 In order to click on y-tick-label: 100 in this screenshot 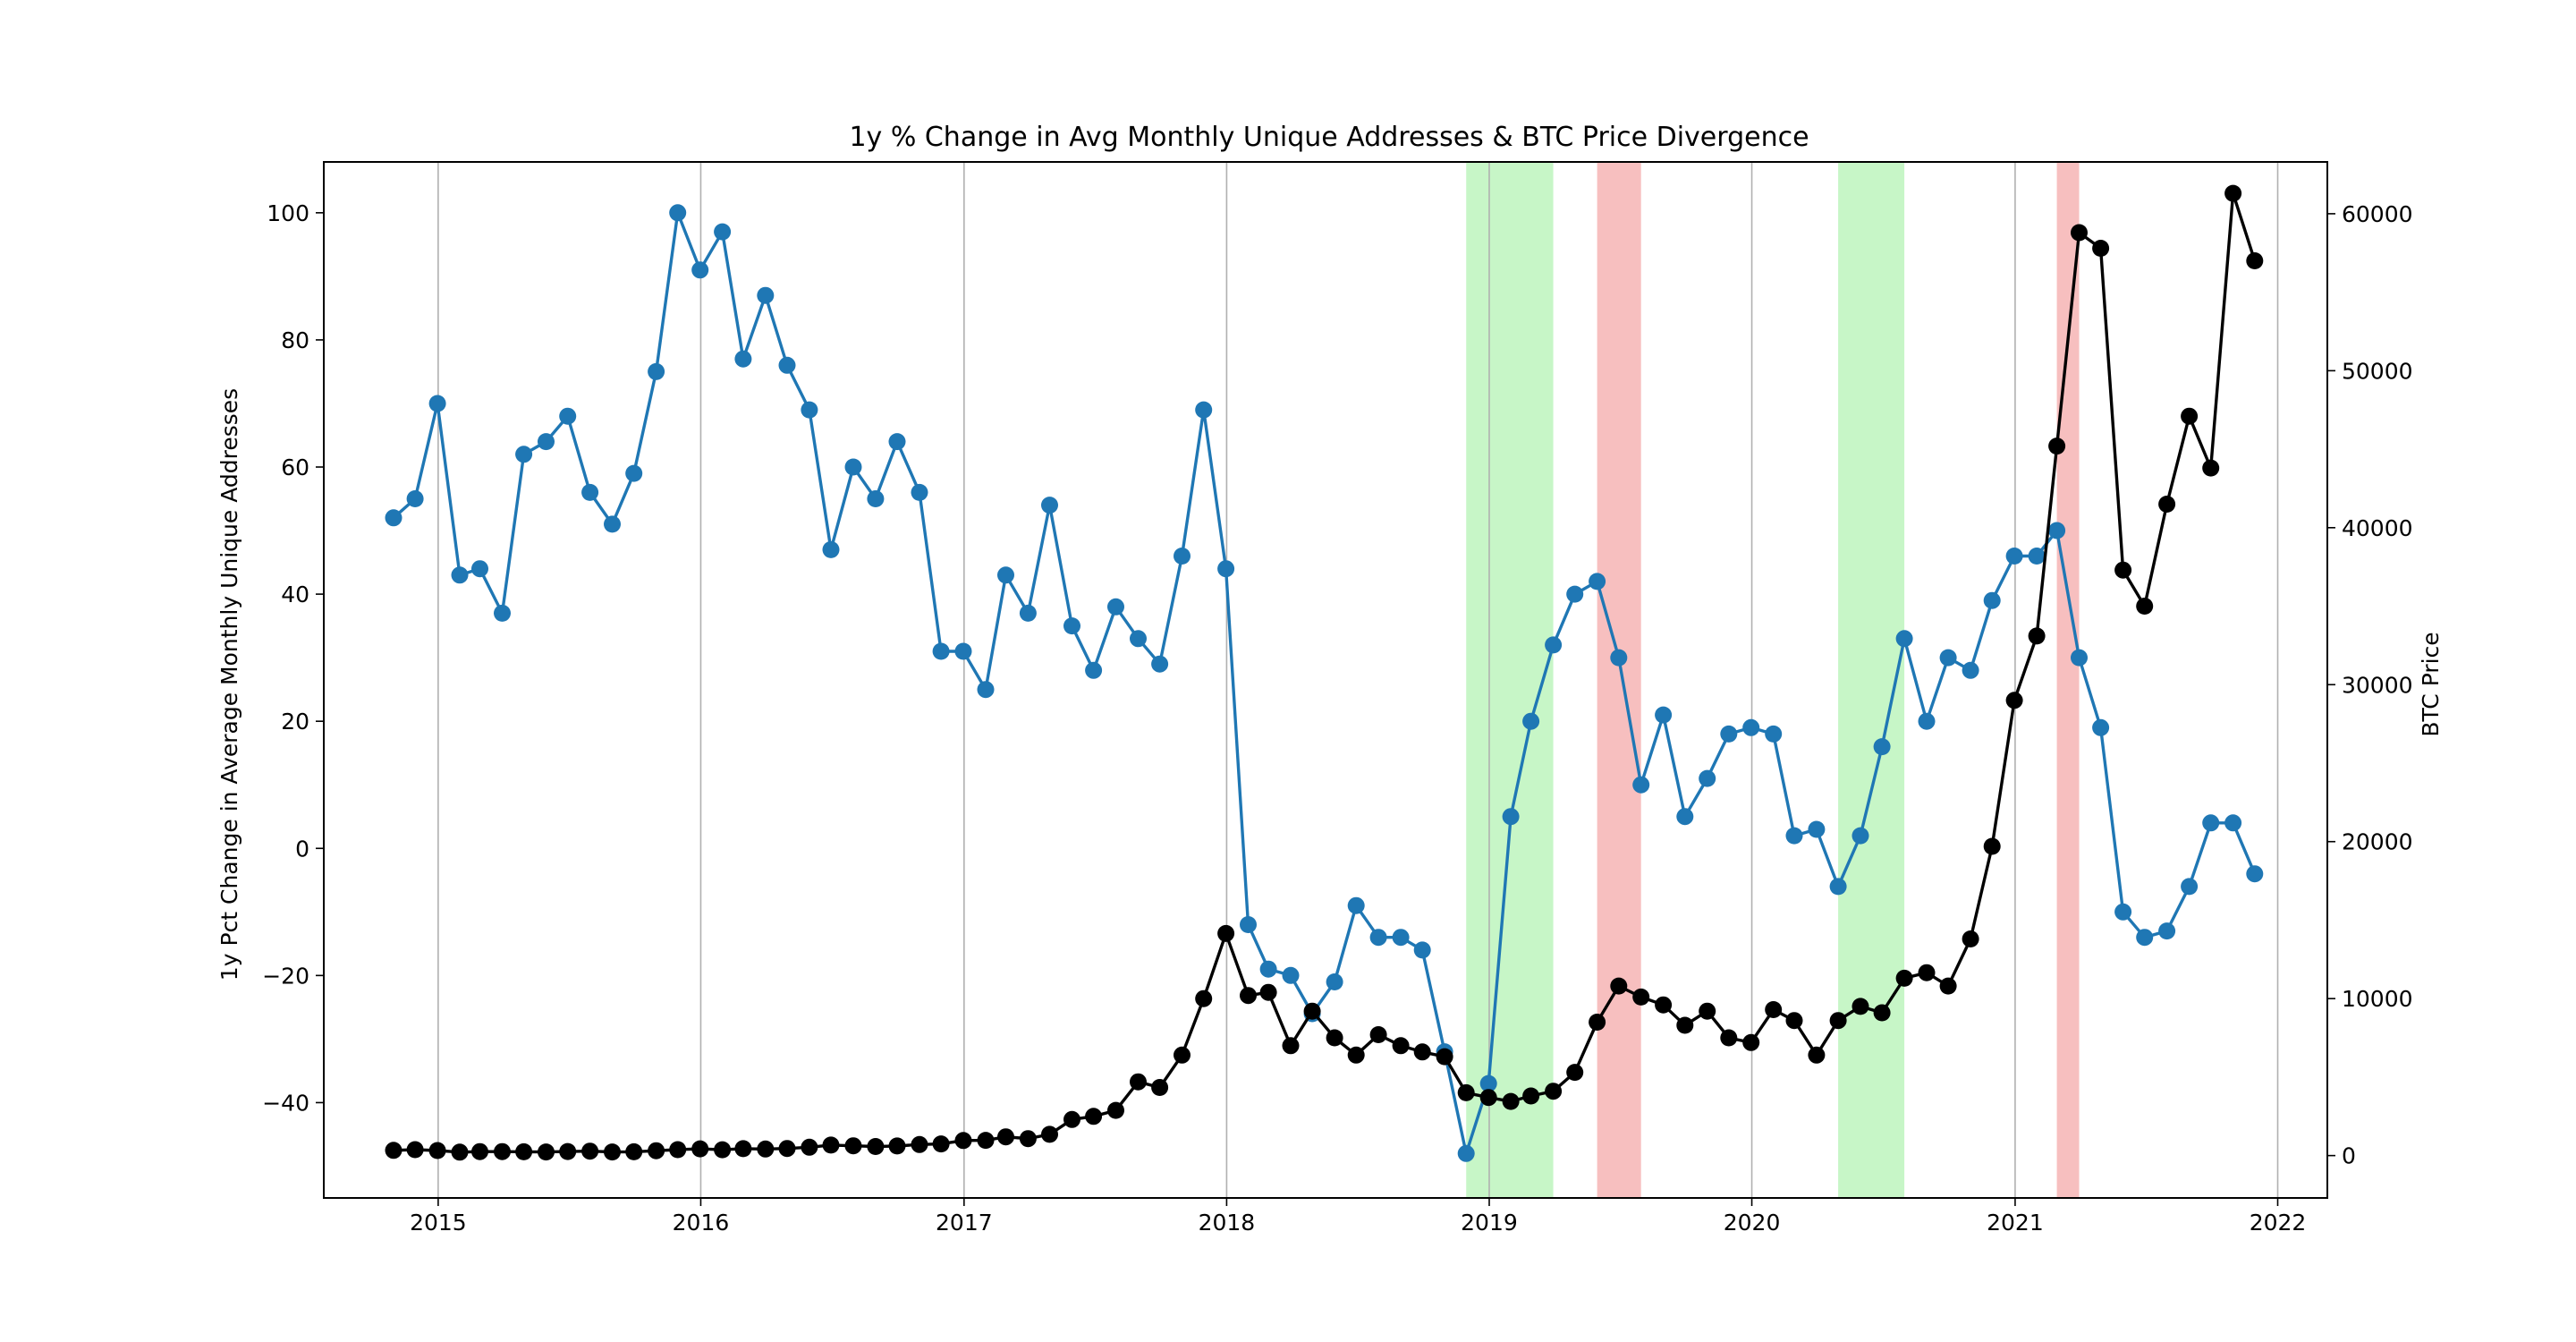, I will do `click(288, 213)`.